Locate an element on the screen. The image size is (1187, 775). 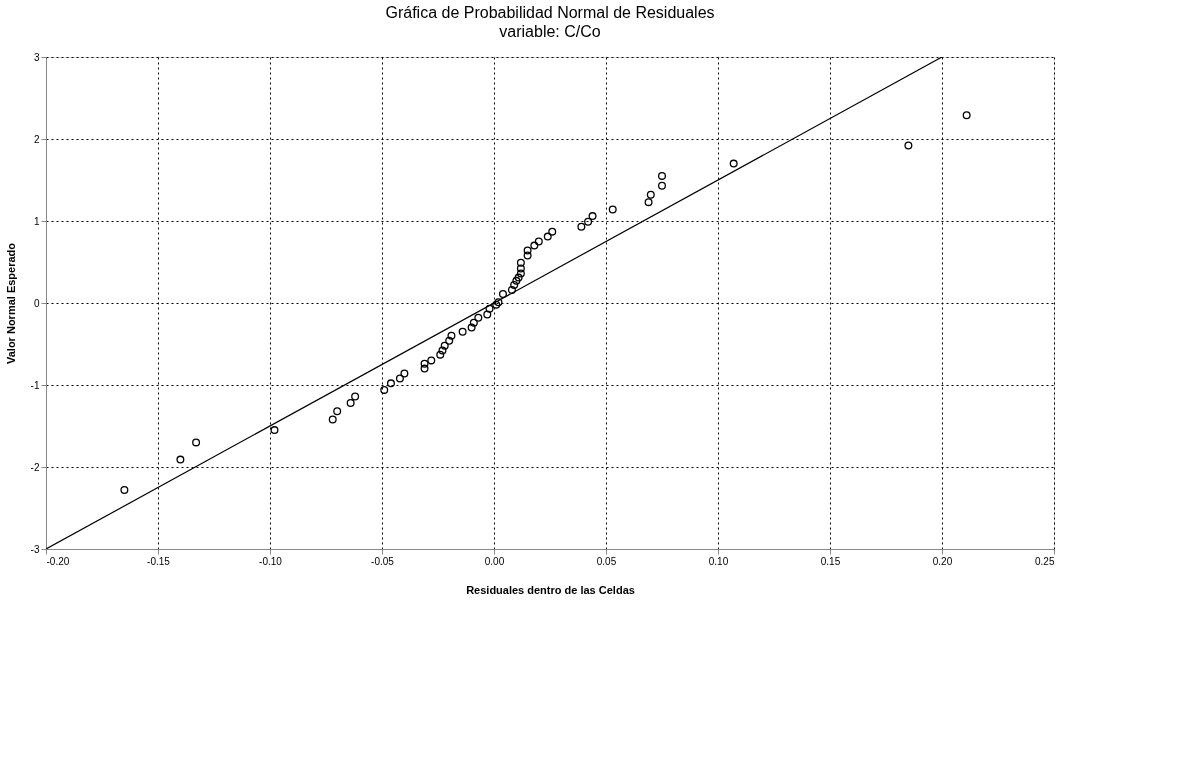
y-tick-label: 0 is located at coordinates (36, 303).